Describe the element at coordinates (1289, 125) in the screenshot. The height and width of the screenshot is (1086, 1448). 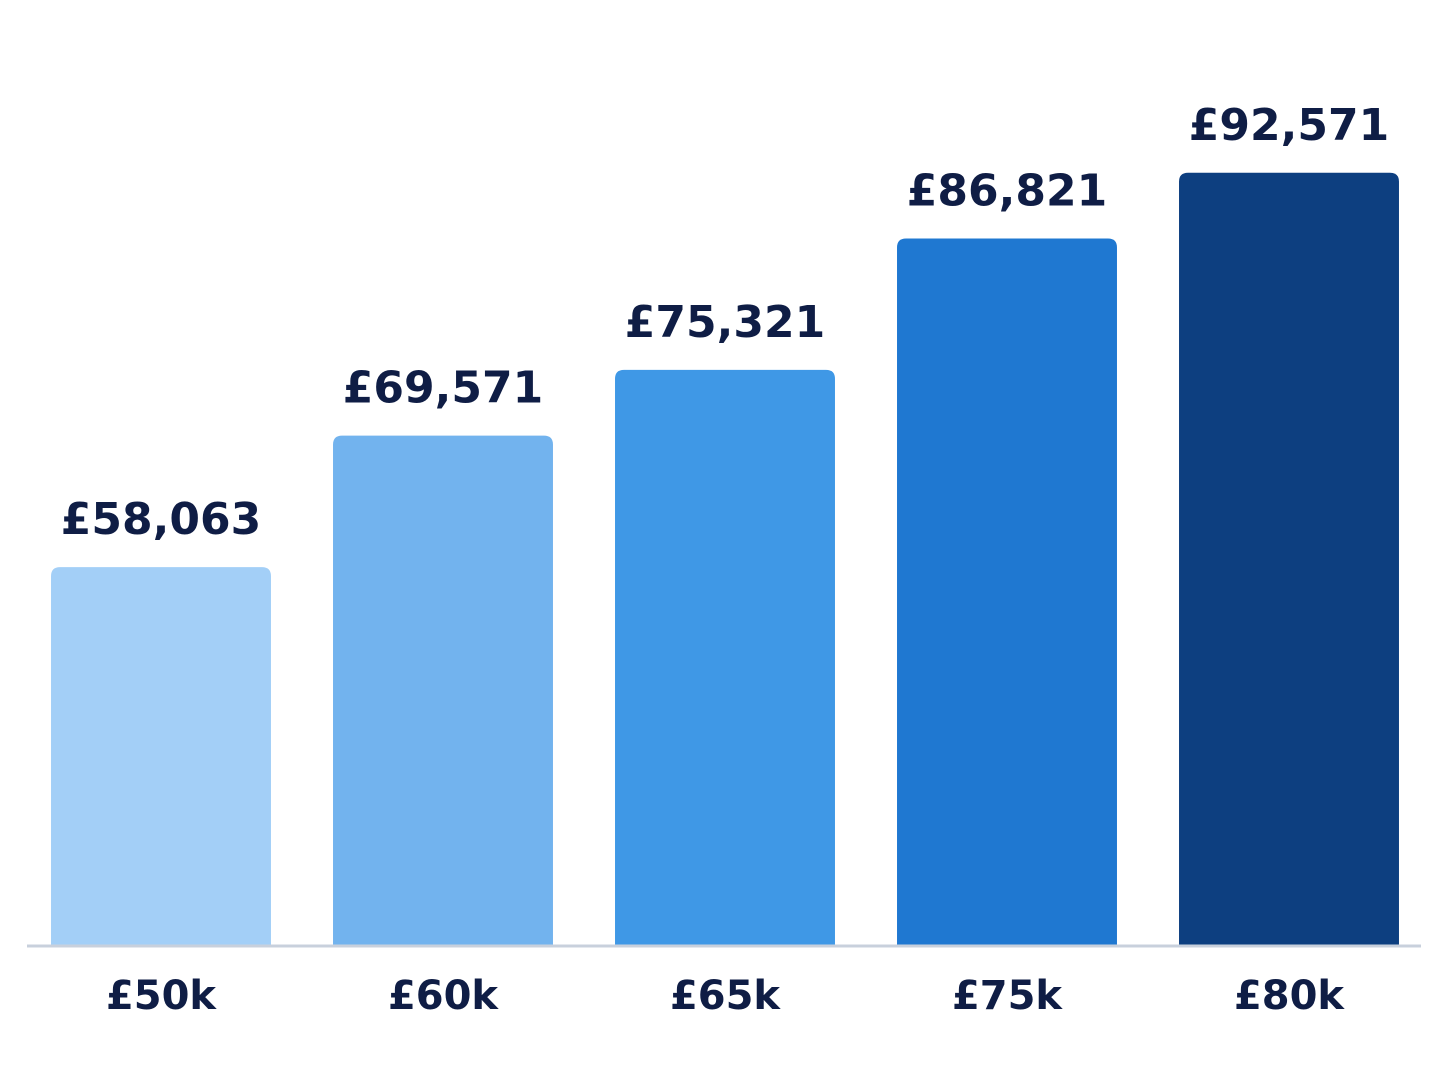
I see `value-label: £92,571` at that location.